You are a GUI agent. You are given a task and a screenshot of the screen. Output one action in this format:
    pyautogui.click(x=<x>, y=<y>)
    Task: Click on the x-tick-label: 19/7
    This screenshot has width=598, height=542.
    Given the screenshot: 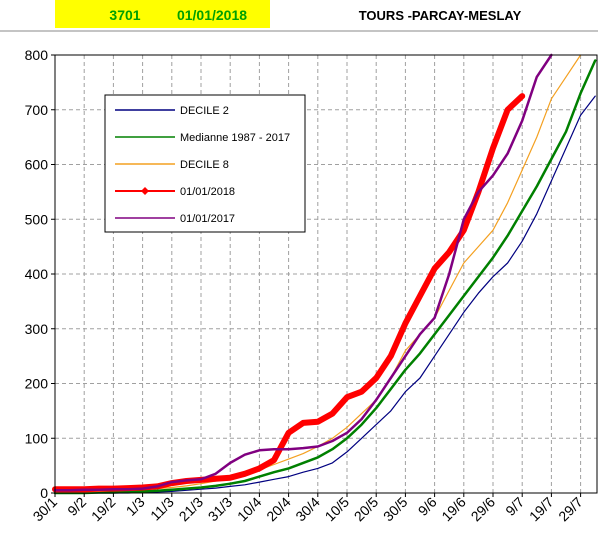 What is the action you would take?
    pyautogui.click(x=541, y=509)
    